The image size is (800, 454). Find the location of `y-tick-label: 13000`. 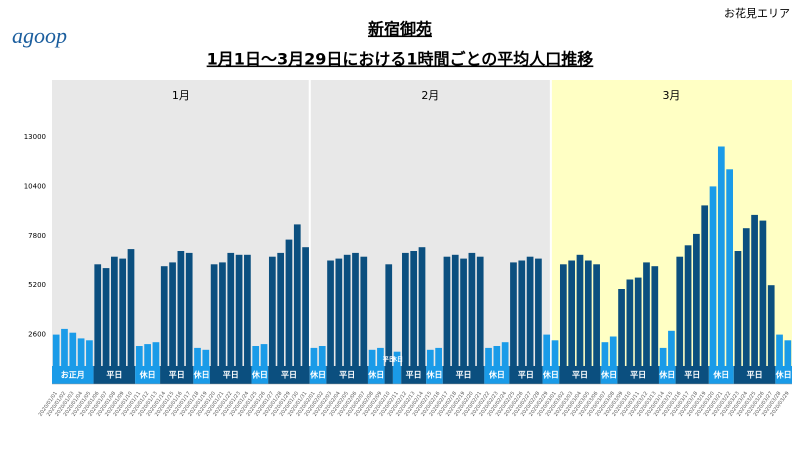

y-tick-label: 13000 is located at coordinates (35, 137).